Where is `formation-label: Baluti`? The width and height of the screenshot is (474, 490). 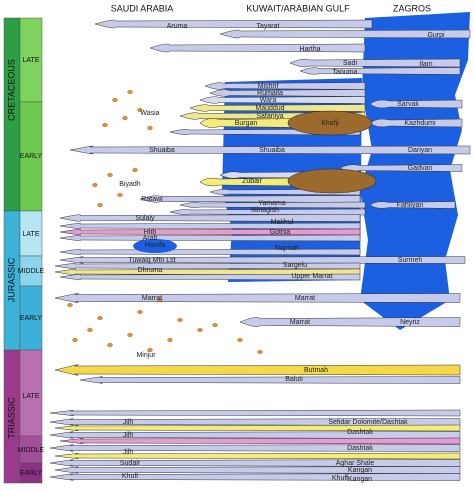 formation-label: Baluti is located at coordinates (294, 379).